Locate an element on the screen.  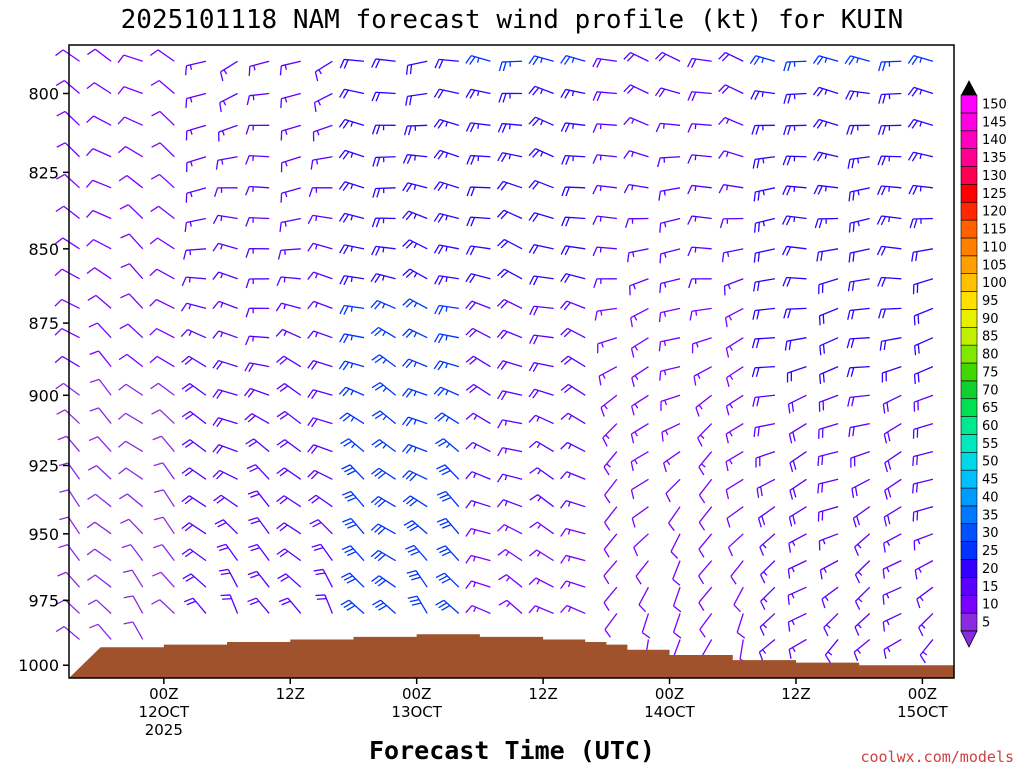
y-axis-ticks: 800 825 850 875 900 925 950 975 1000 is located at coordinates (43, 379).